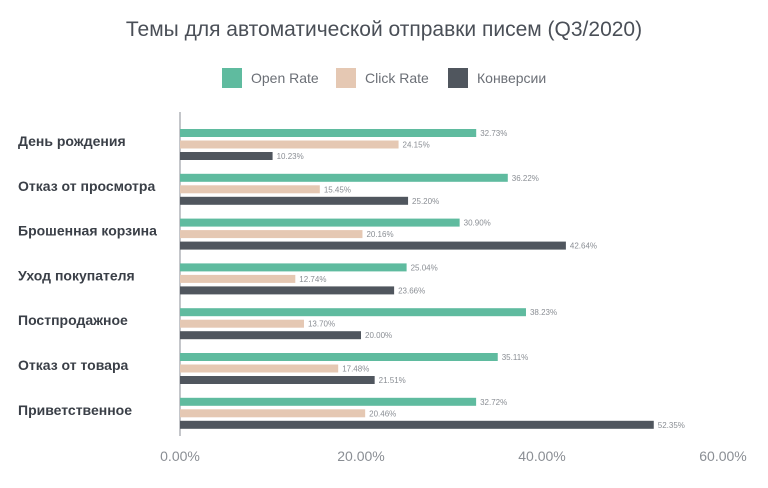 The height and width of the screenshot is (488, 768). I want to click on value-label-0-2: 30.90%, so click(477, 223).